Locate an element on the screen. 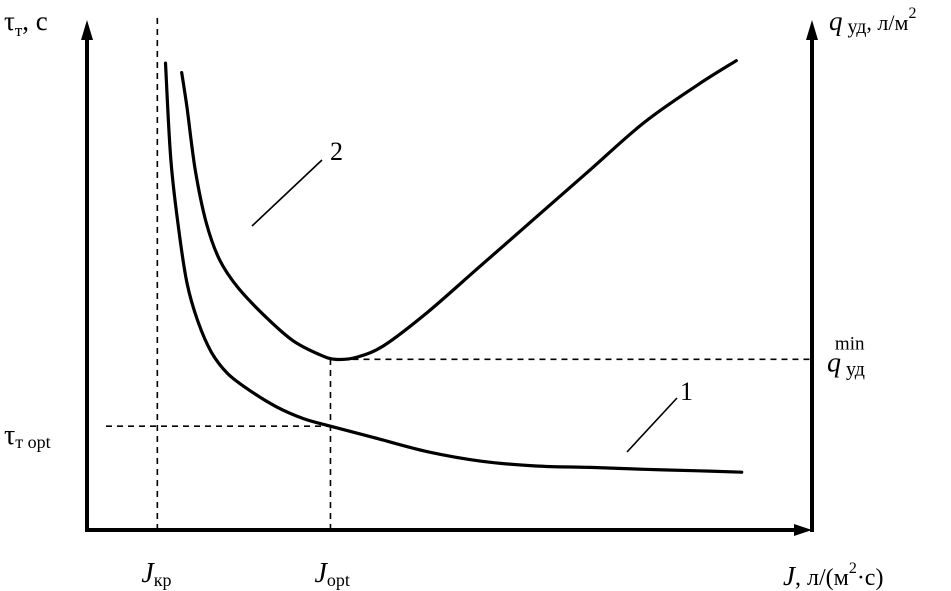 Image resolution: width=951 pixels, height=591 pixels. x-tick-label-j-kr: Jкр is located at coordinates (156, 574).